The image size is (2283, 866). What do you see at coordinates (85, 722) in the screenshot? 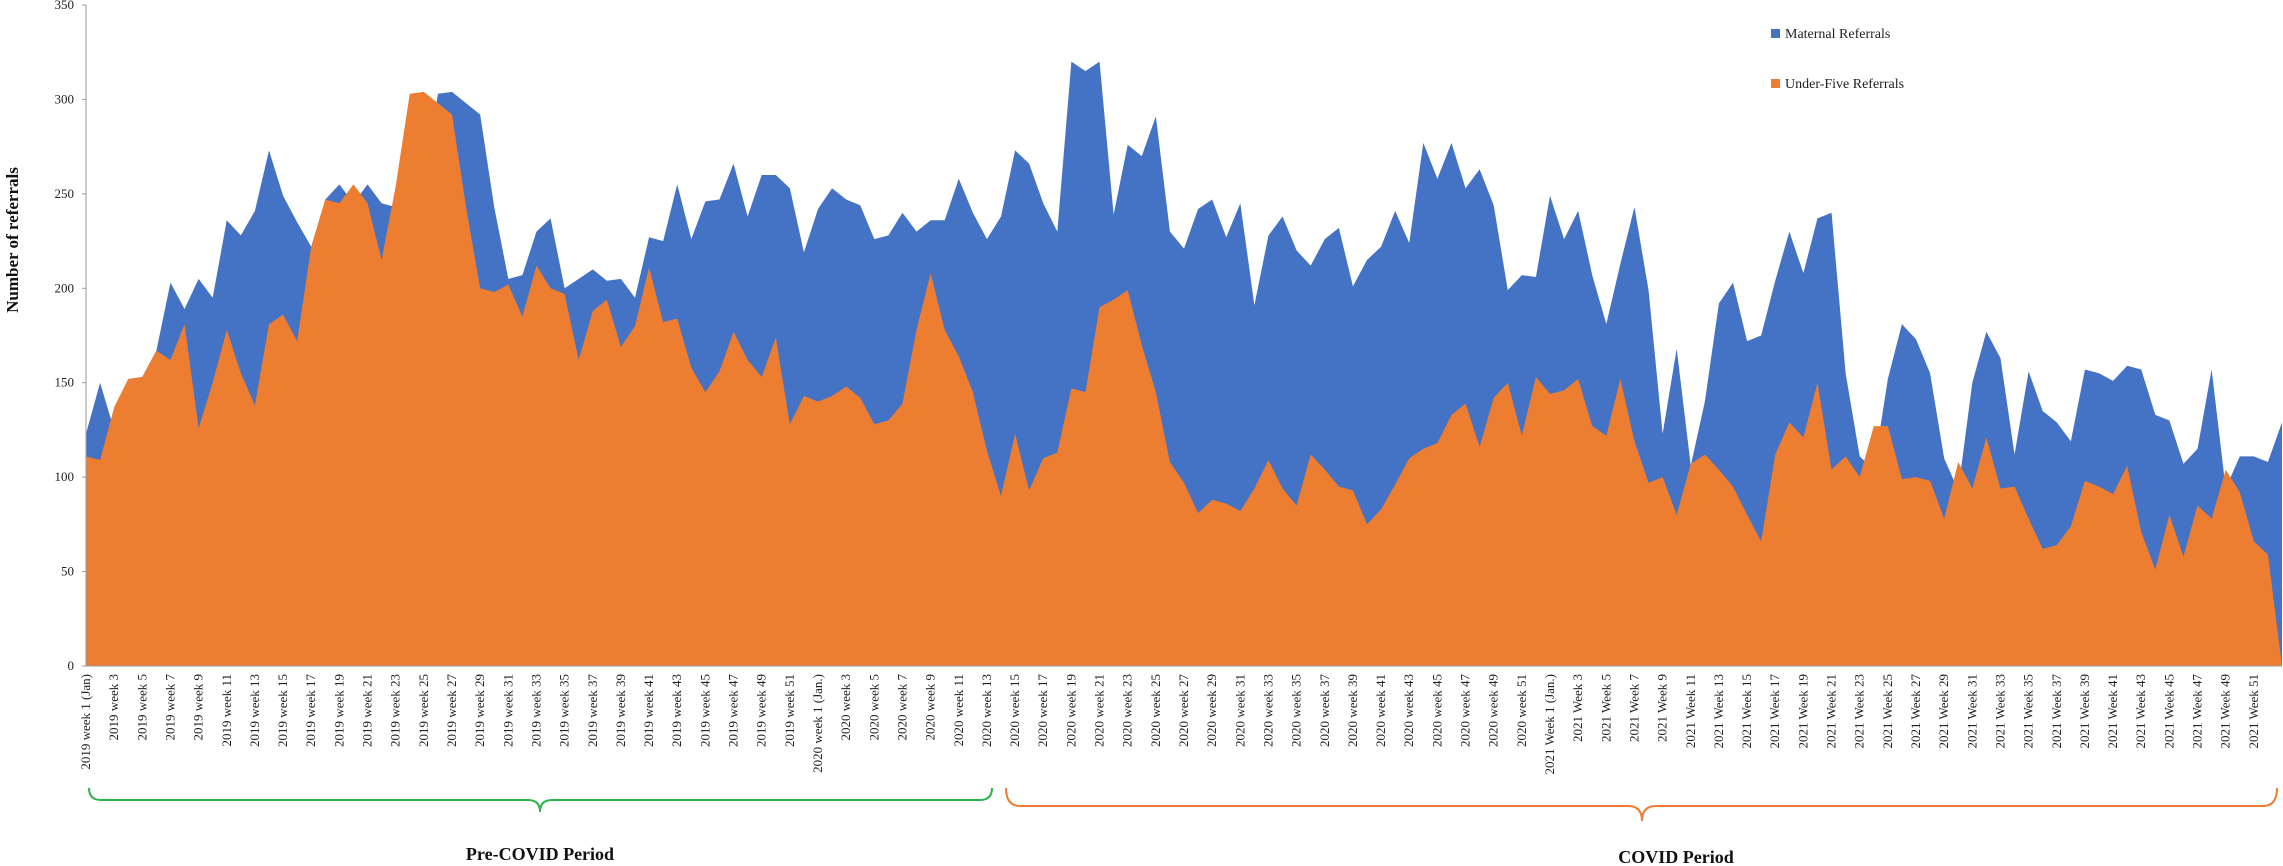
I see `x-tick-label: 2019 week 1 (Jan)` at bounding box center [85, 722].